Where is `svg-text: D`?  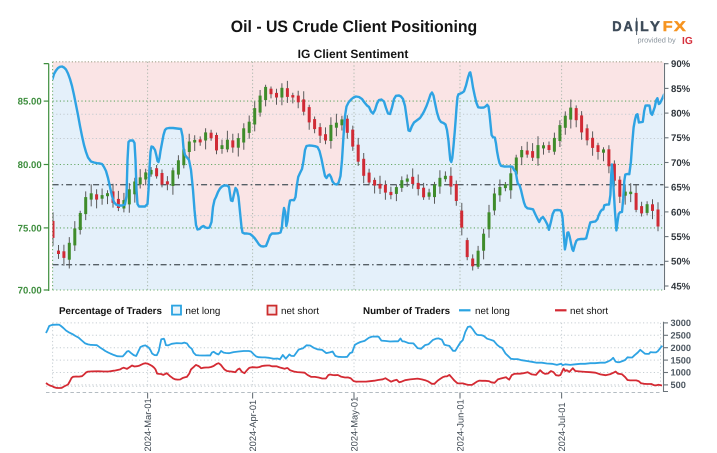
svg-text: D is located at coordinates (616, 26).